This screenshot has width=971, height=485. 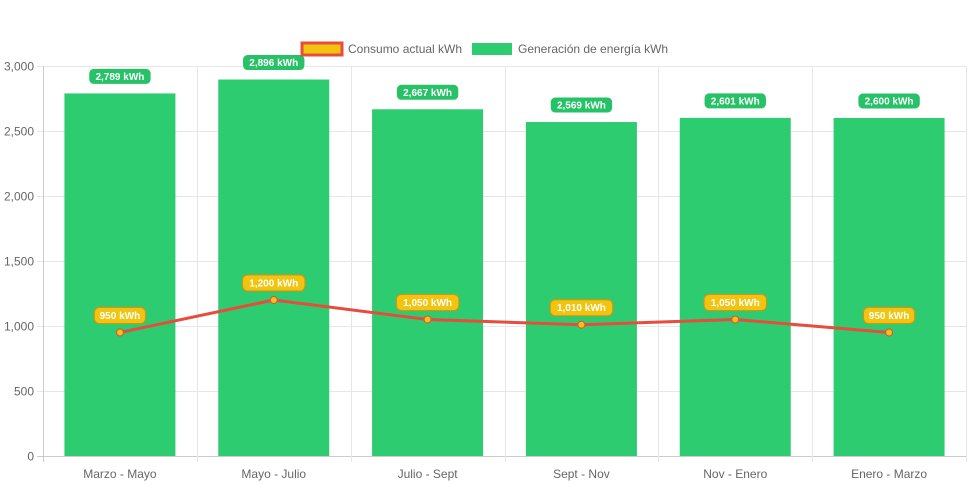 I want to click on y-tick-label: 3,000, so click(x=19, y=67).